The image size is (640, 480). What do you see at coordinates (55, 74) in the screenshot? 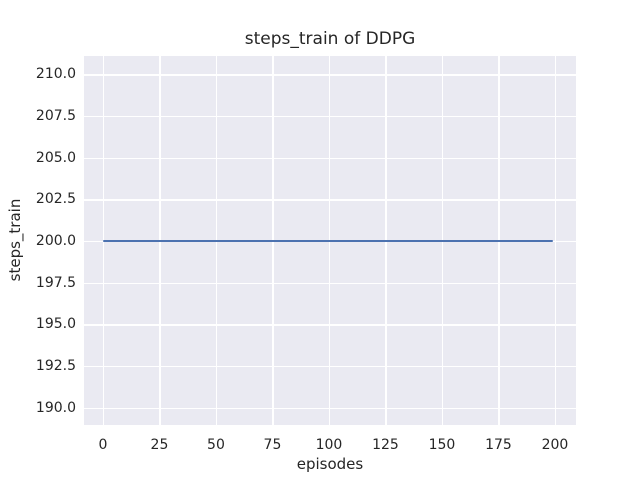
I see `y-tick-label: 210.0` at bounding box center [55, 74].